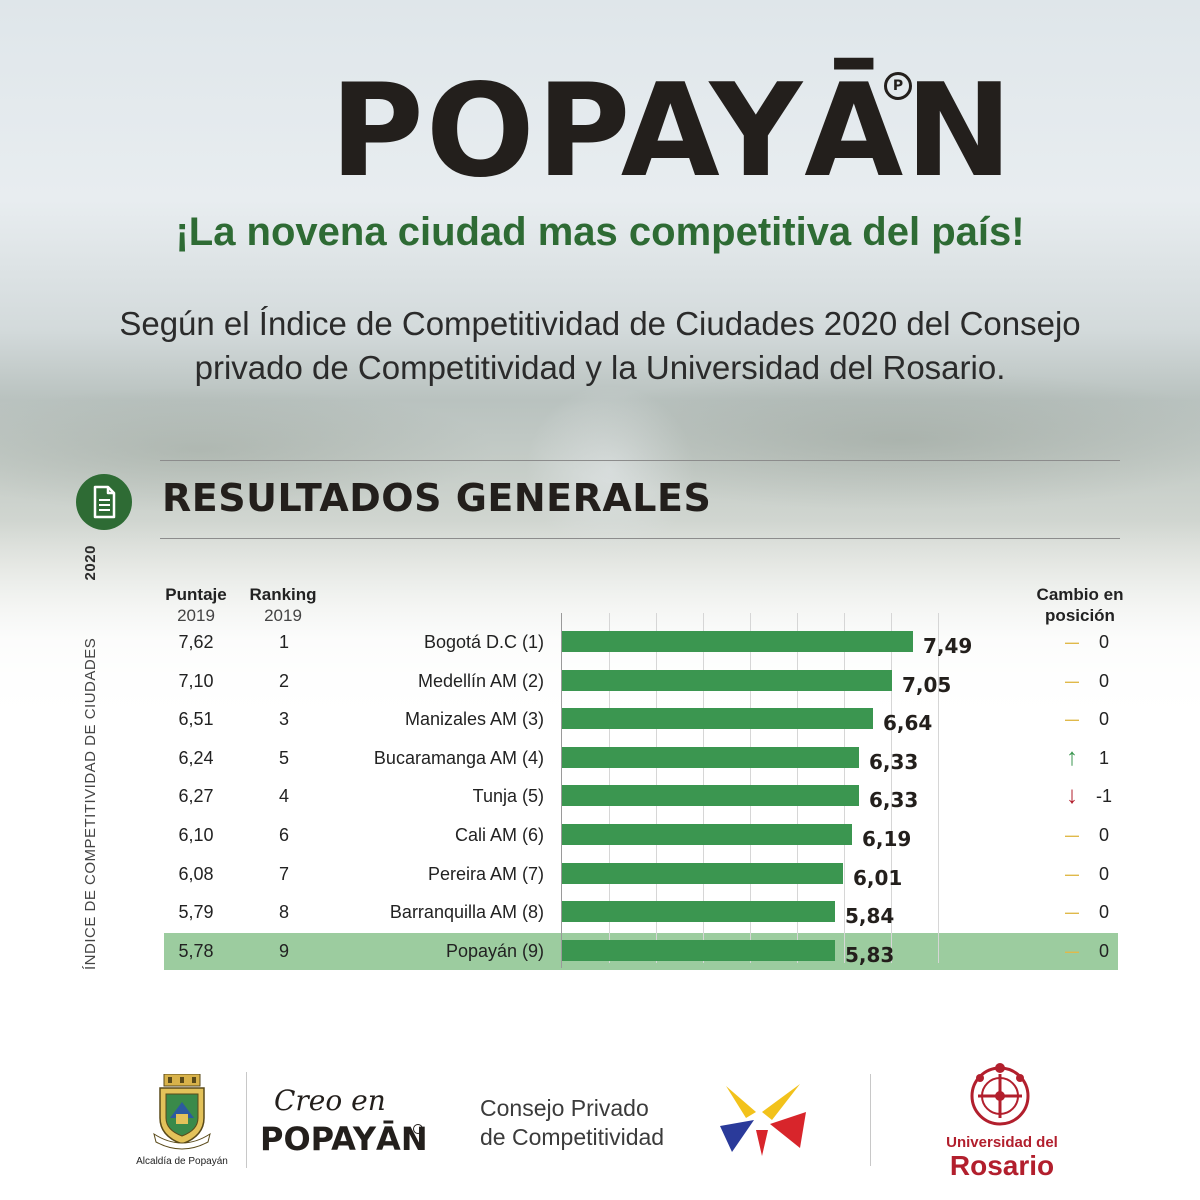 This screenshot has height=1200, width=1200. What do you see at coordinates (1000, 1094) in the screenshot?
I see `rosario-seal-icon` at bounding box center [1000, 1094].